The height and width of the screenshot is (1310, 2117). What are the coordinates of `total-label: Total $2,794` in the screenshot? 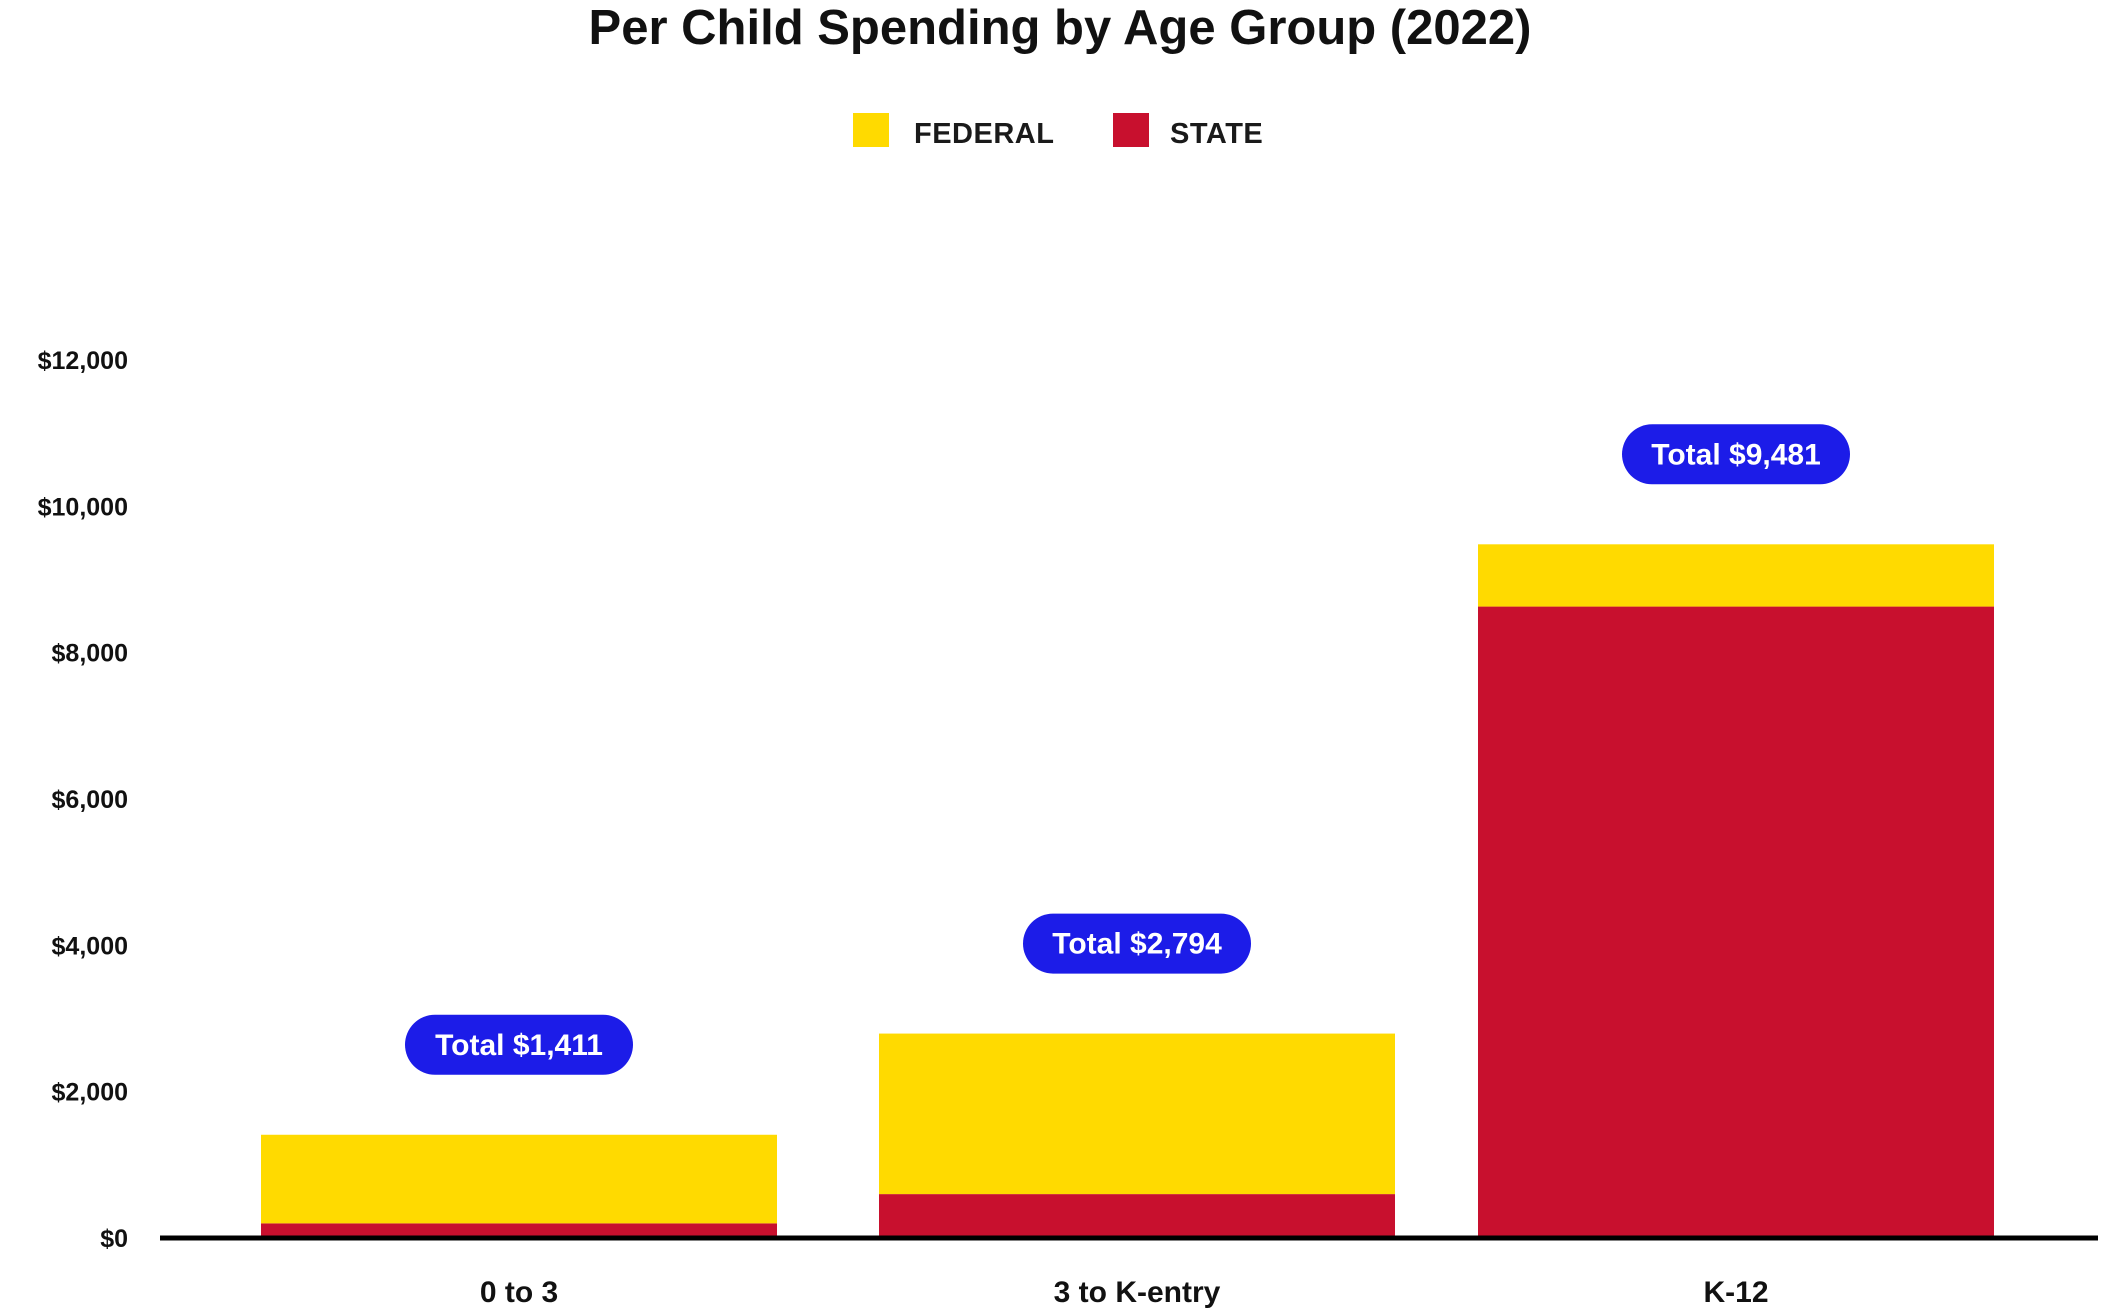 It's located at (1137, 944).